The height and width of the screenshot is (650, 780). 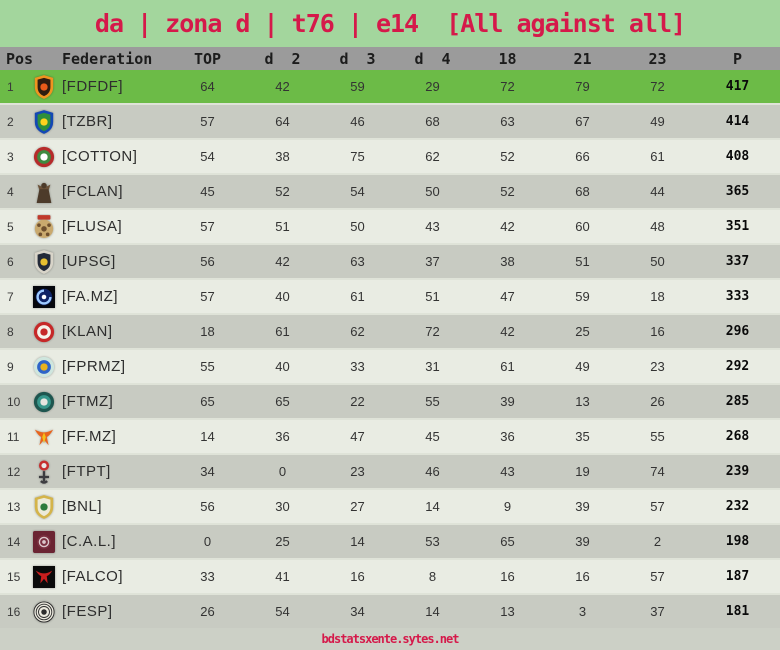 I want to click on score-value: 35, so click(x=582, y=436).